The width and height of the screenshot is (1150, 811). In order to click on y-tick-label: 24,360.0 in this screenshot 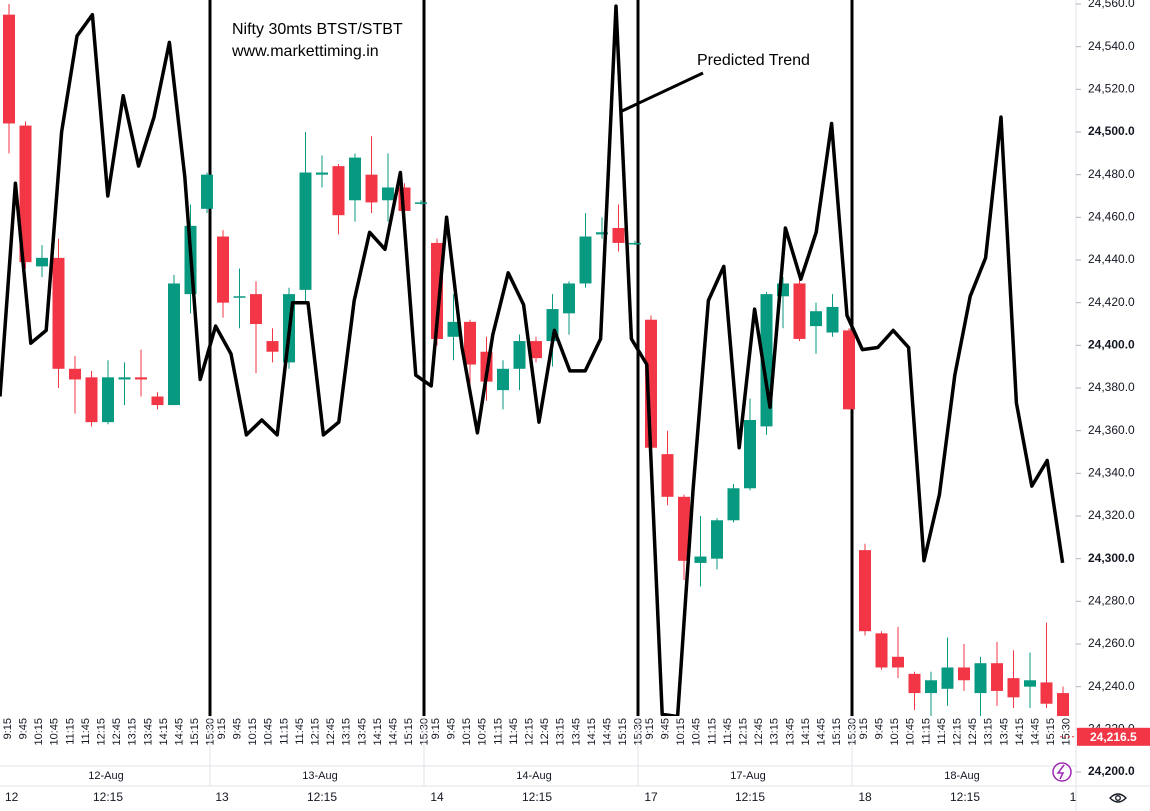, I will do `click(1111, 430)`.